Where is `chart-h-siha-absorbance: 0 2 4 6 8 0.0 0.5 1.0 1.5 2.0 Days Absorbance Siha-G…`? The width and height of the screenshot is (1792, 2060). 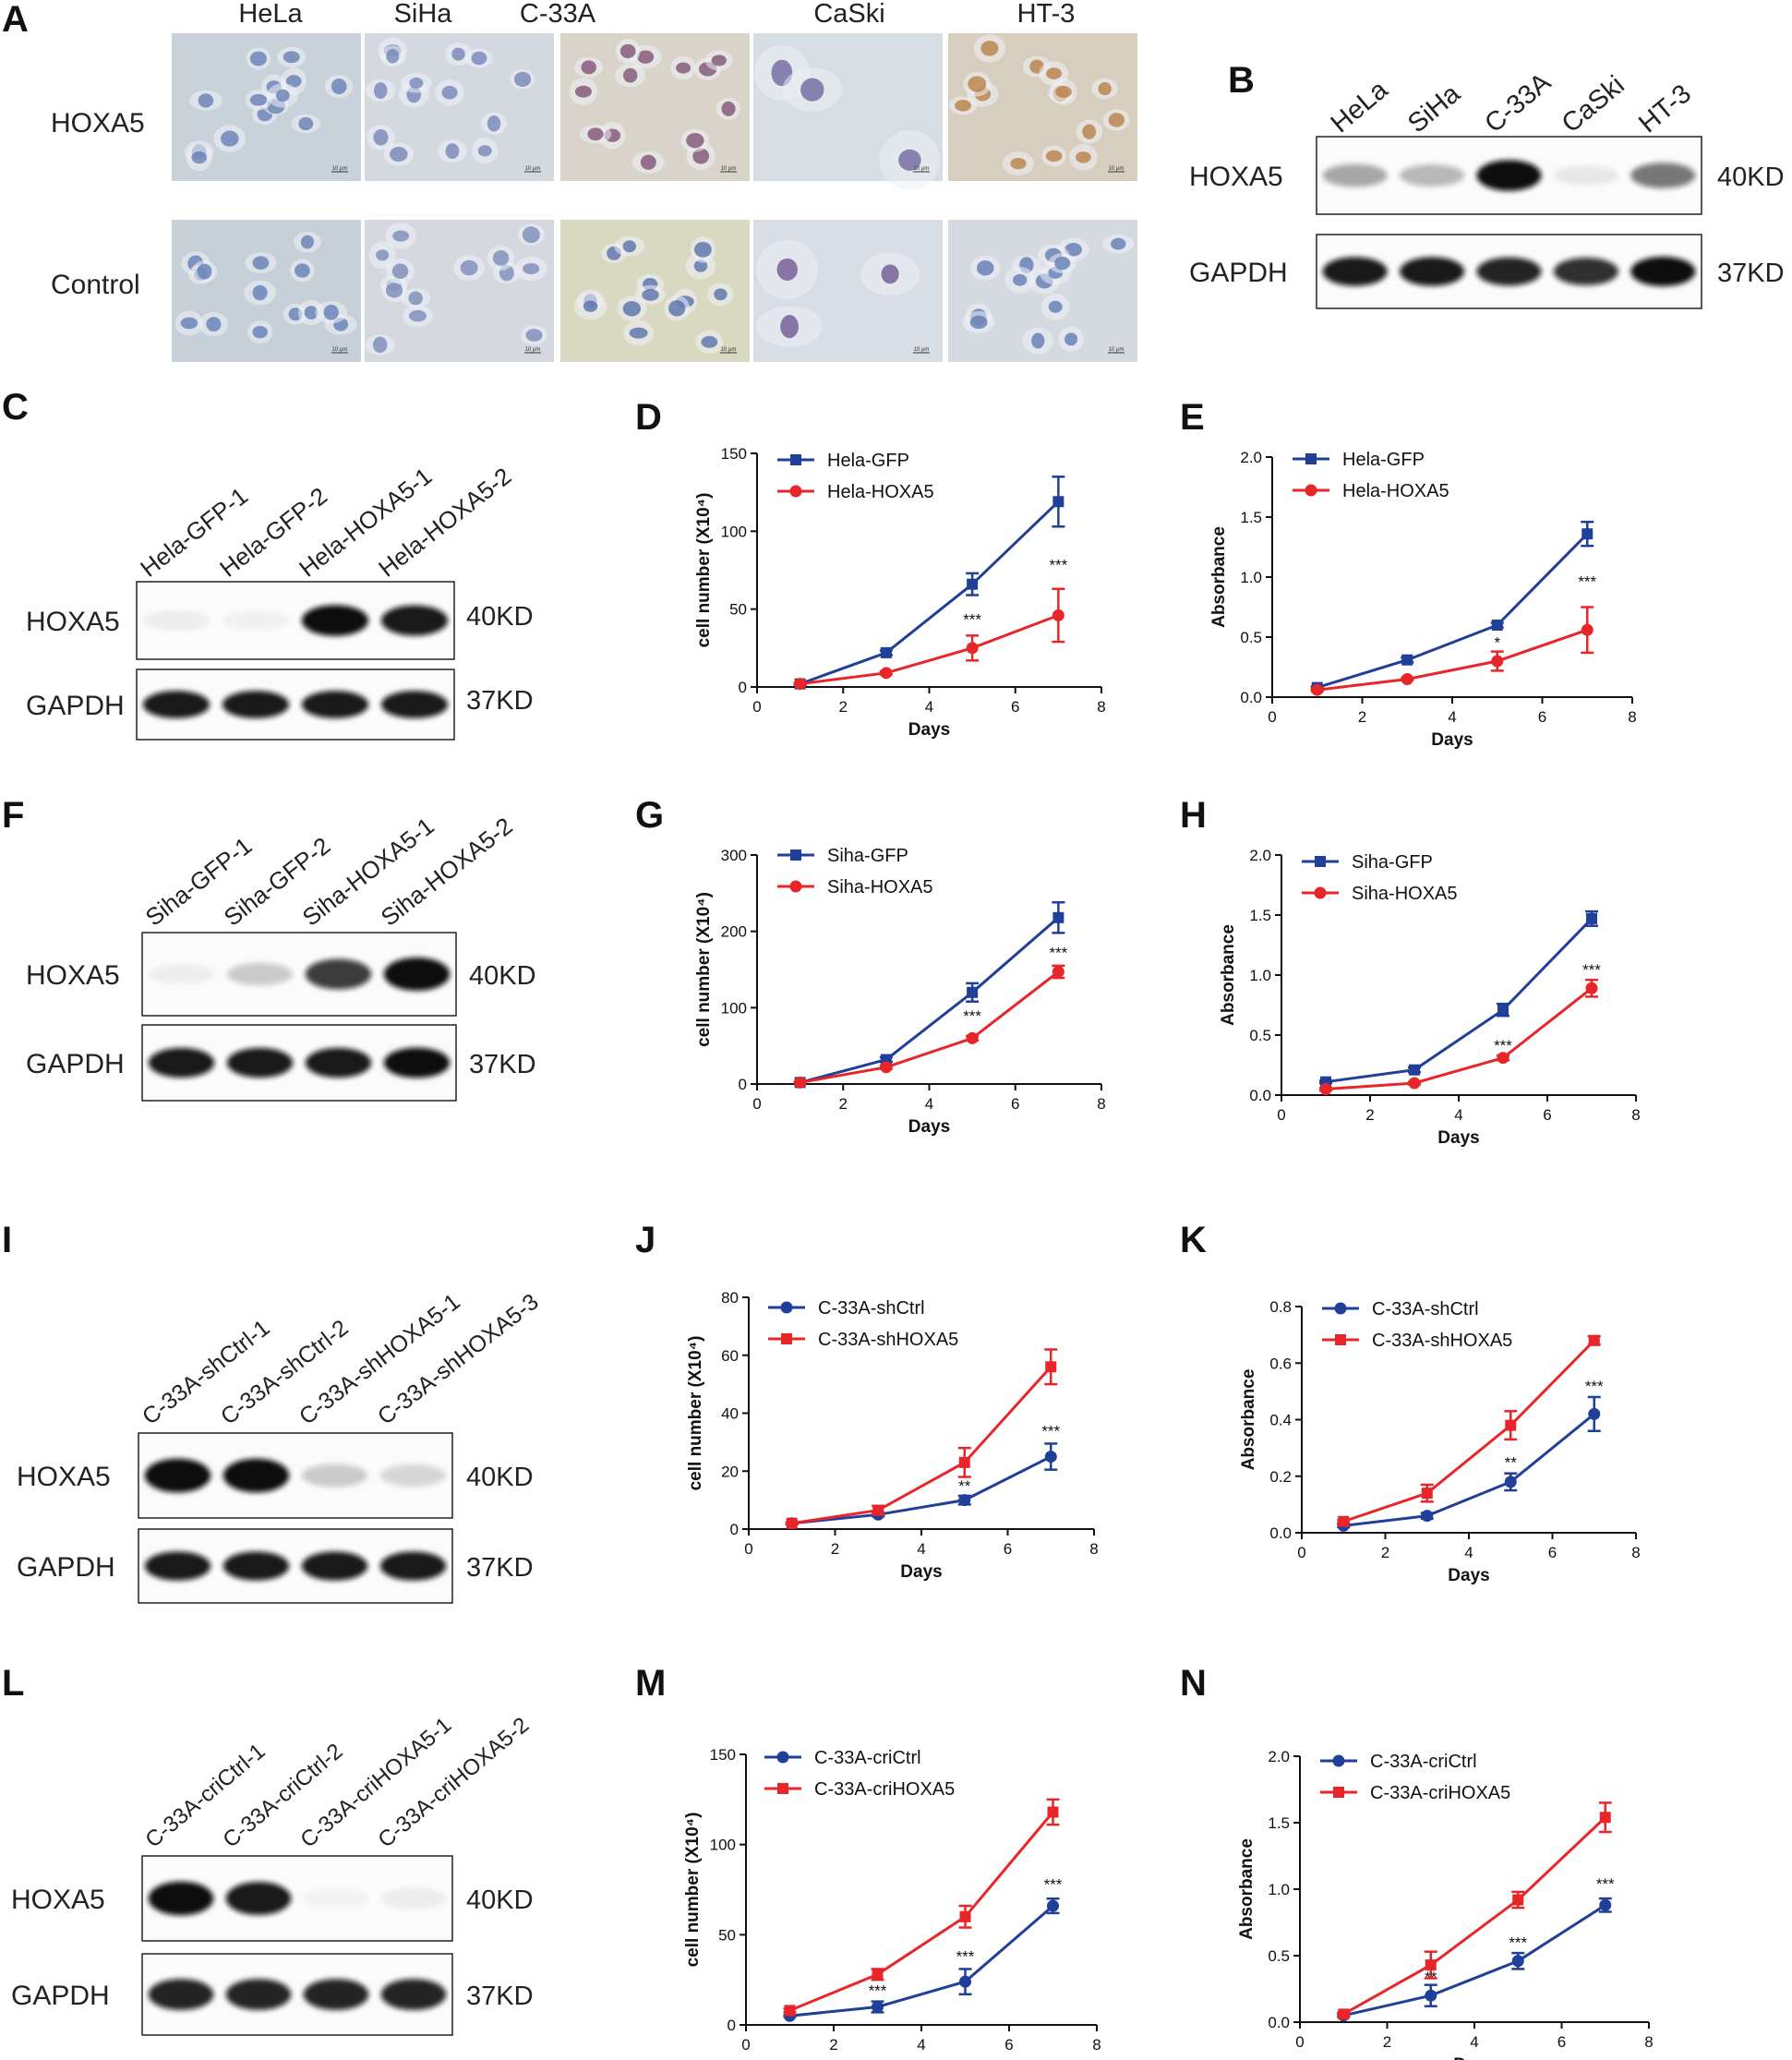 chart-h-siha-absorbance: 0 2 4 6 8 0.0 0.5 1.0 1.5 2.0 Days Absorbance Siha-G… is located at coordinates (1430, 997).